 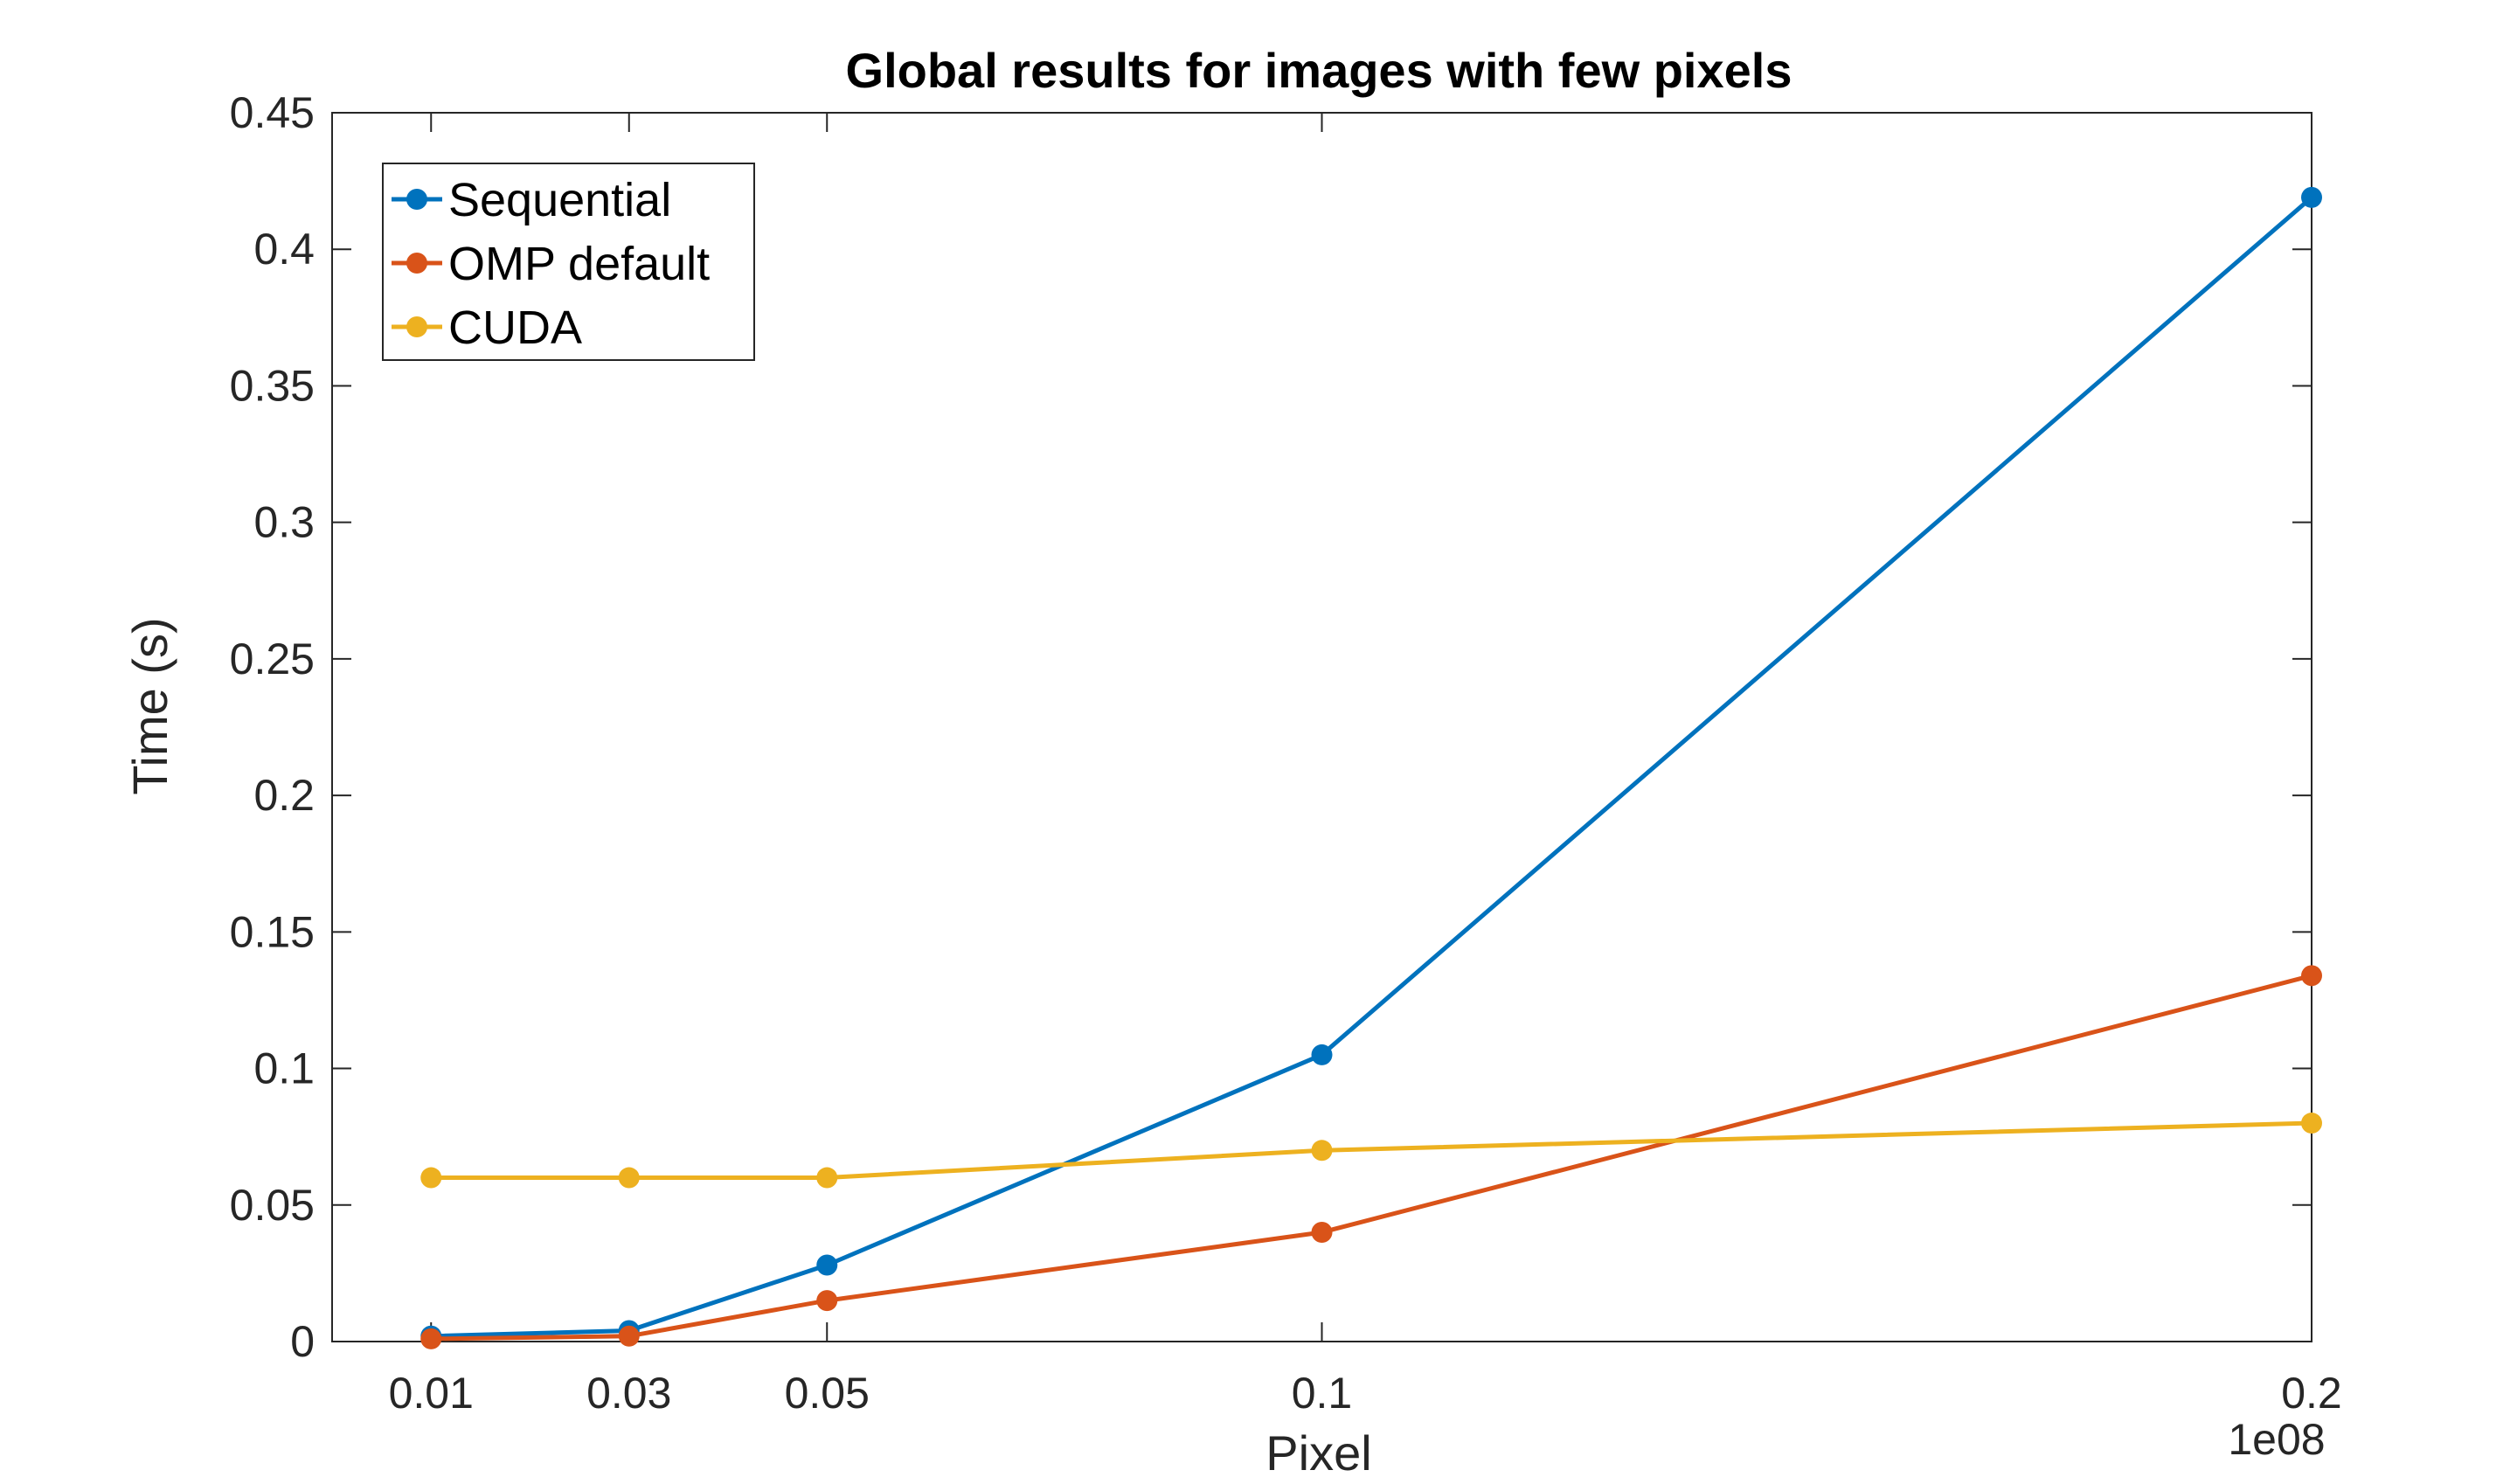 I want to click on y-tick-label: 0.15, so click(x=272, y=931).